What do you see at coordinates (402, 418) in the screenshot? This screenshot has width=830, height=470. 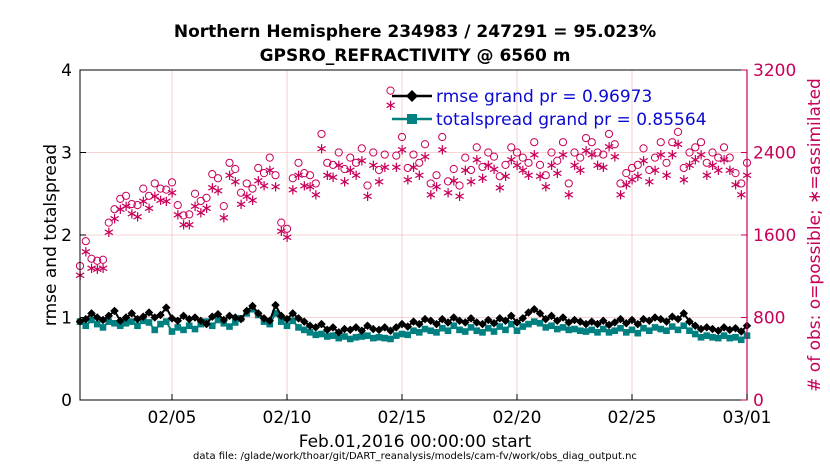 I see `x-tick-label: 02/15` at bounding box center [402, 418].